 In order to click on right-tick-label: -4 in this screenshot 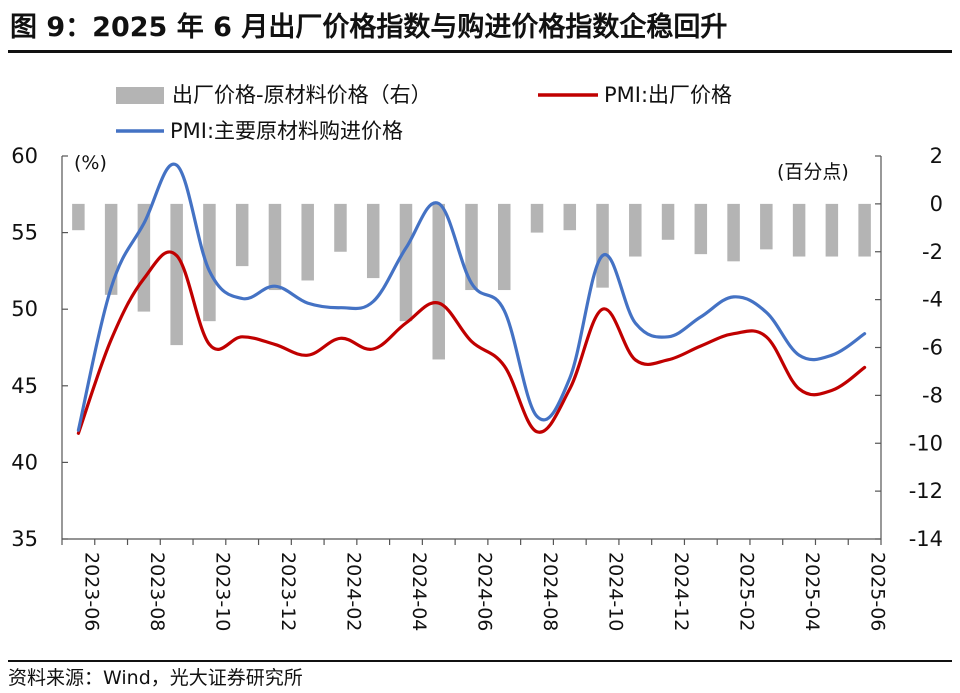, I will do `click(932, 300)`.